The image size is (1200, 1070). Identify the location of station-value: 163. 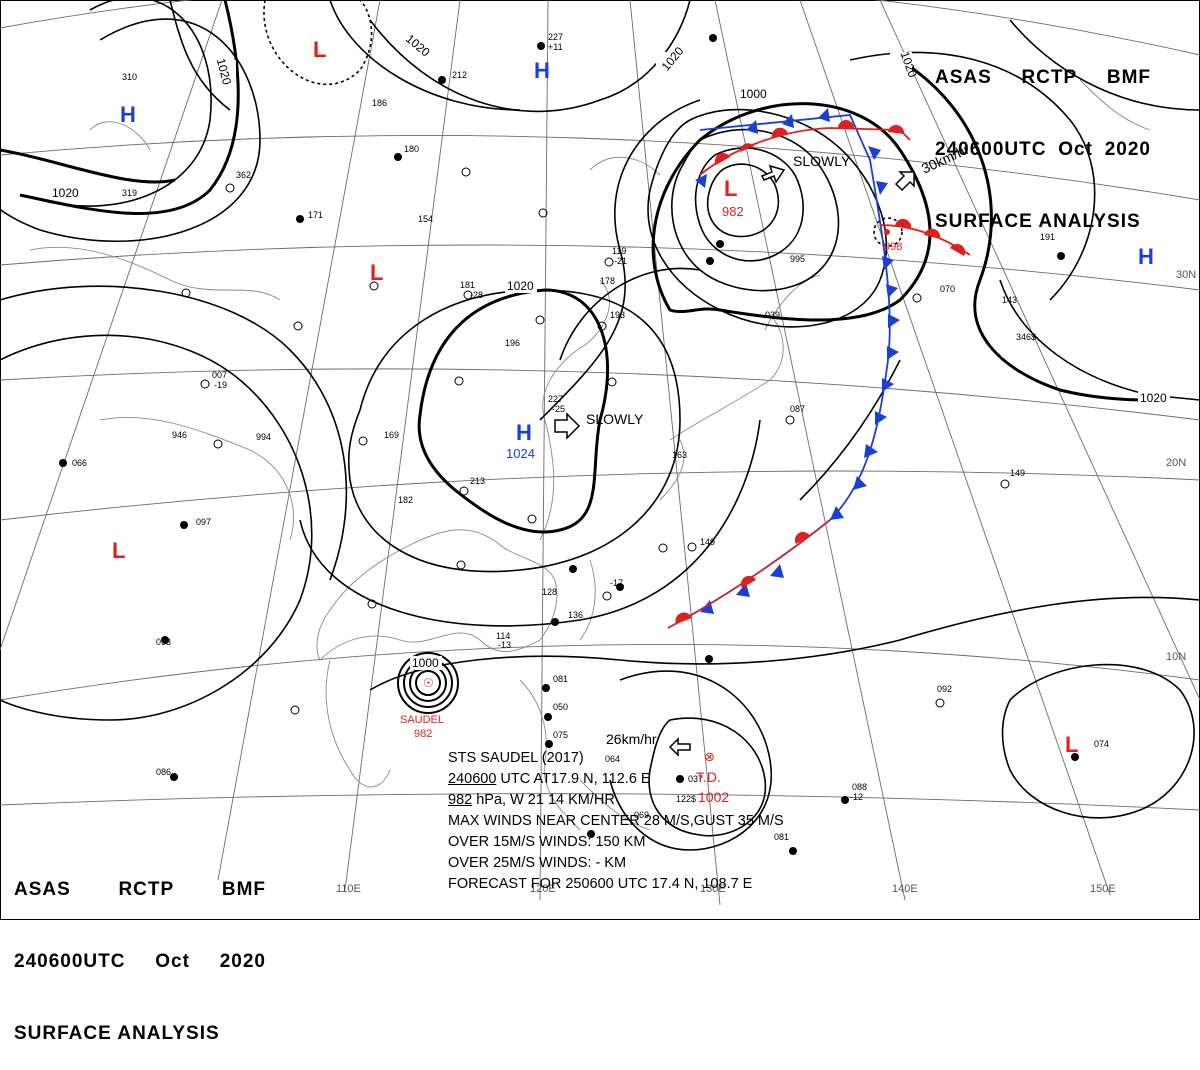
(679, 455).